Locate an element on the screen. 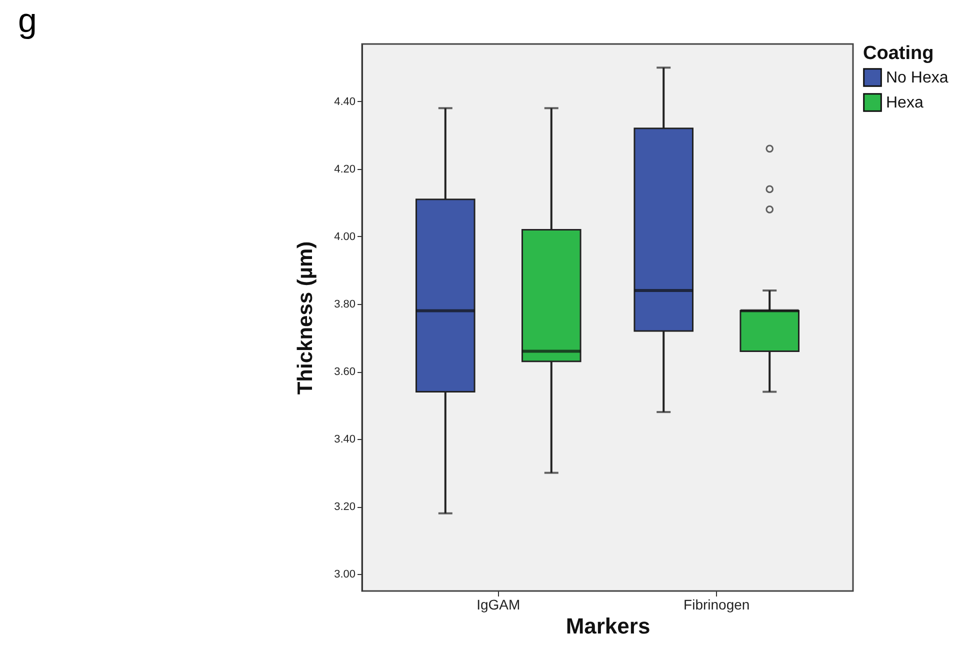 This screenshot has height=647, width=966. x-axis-title: Markers is located at coordinates (608, 626).